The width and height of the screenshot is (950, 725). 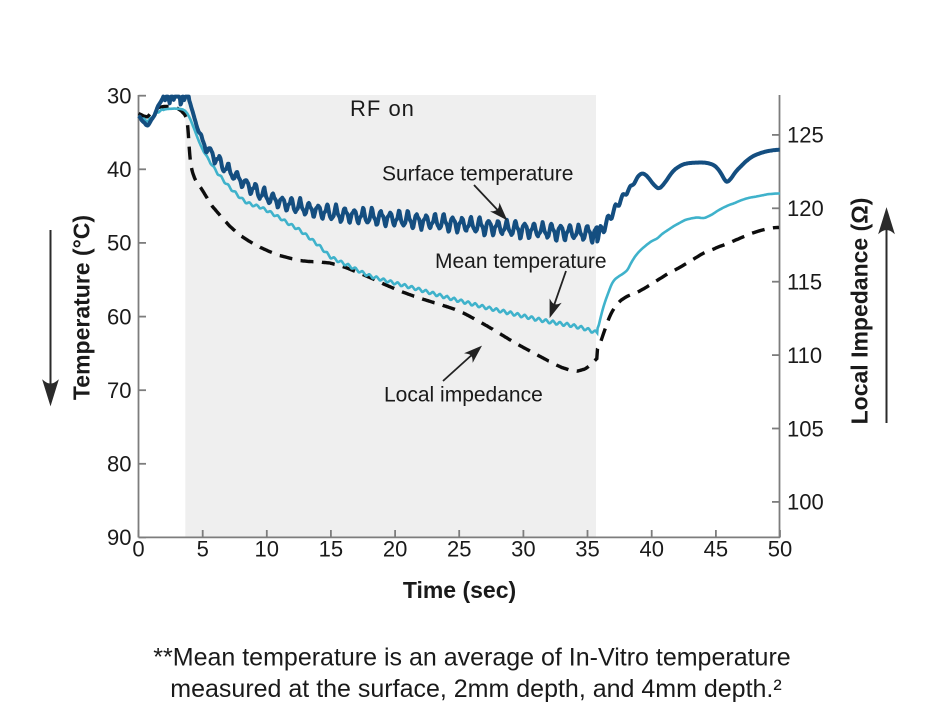 I want to click on svg-text: 90, so click(x=119, y=537).